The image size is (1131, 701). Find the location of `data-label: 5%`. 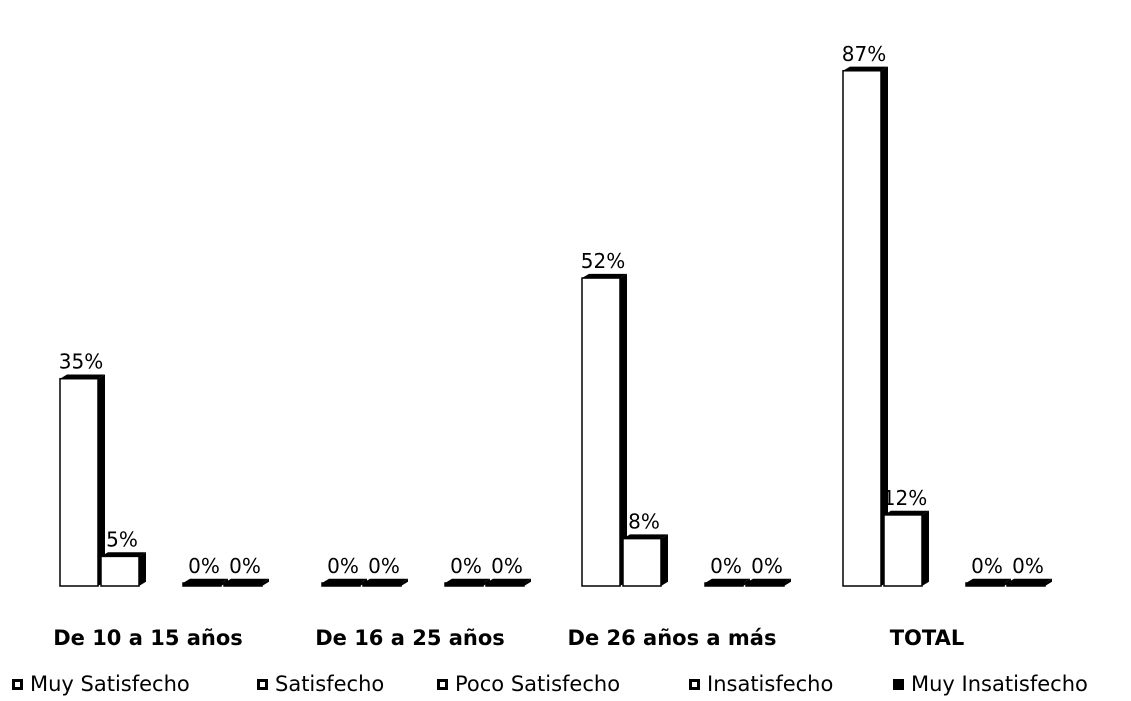

data-label: 5% is located at coordinates (122, 539).